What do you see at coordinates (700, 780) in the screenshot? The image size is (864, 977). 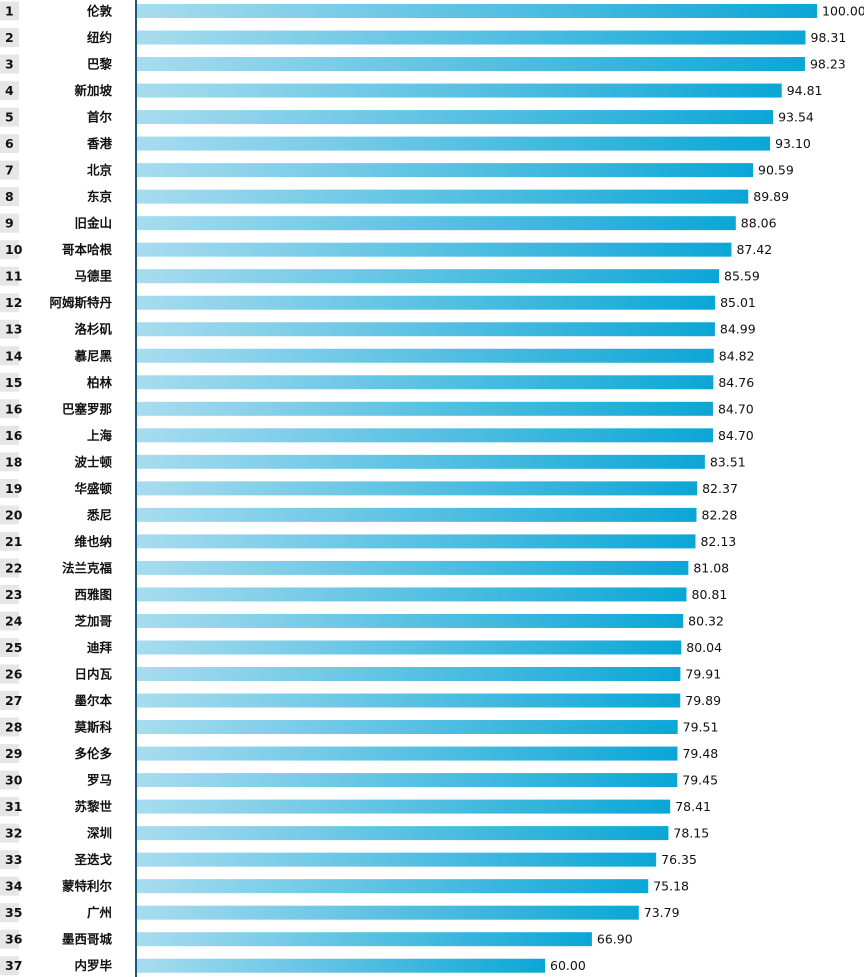 I see `value-label: 79.45` at bounding box center [700, 780].